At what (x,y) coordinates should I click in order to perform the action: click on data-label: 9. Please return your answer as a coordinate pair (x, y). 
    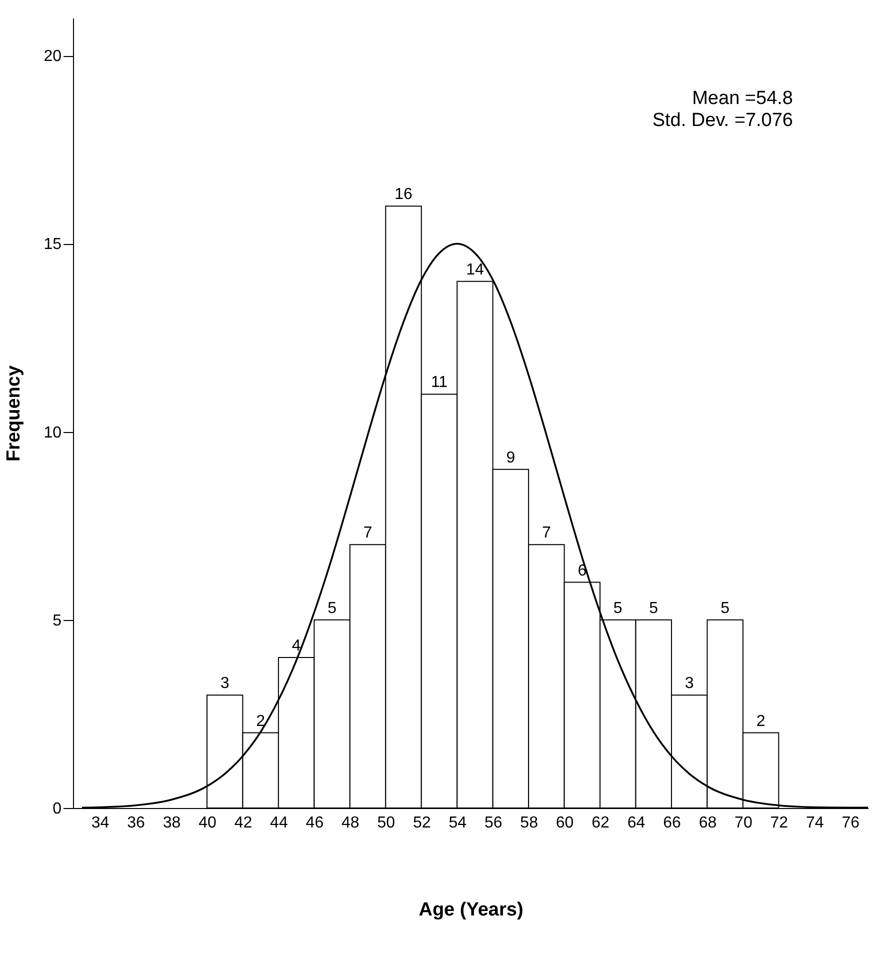
    Looking at the image, I should click on (511, 457).